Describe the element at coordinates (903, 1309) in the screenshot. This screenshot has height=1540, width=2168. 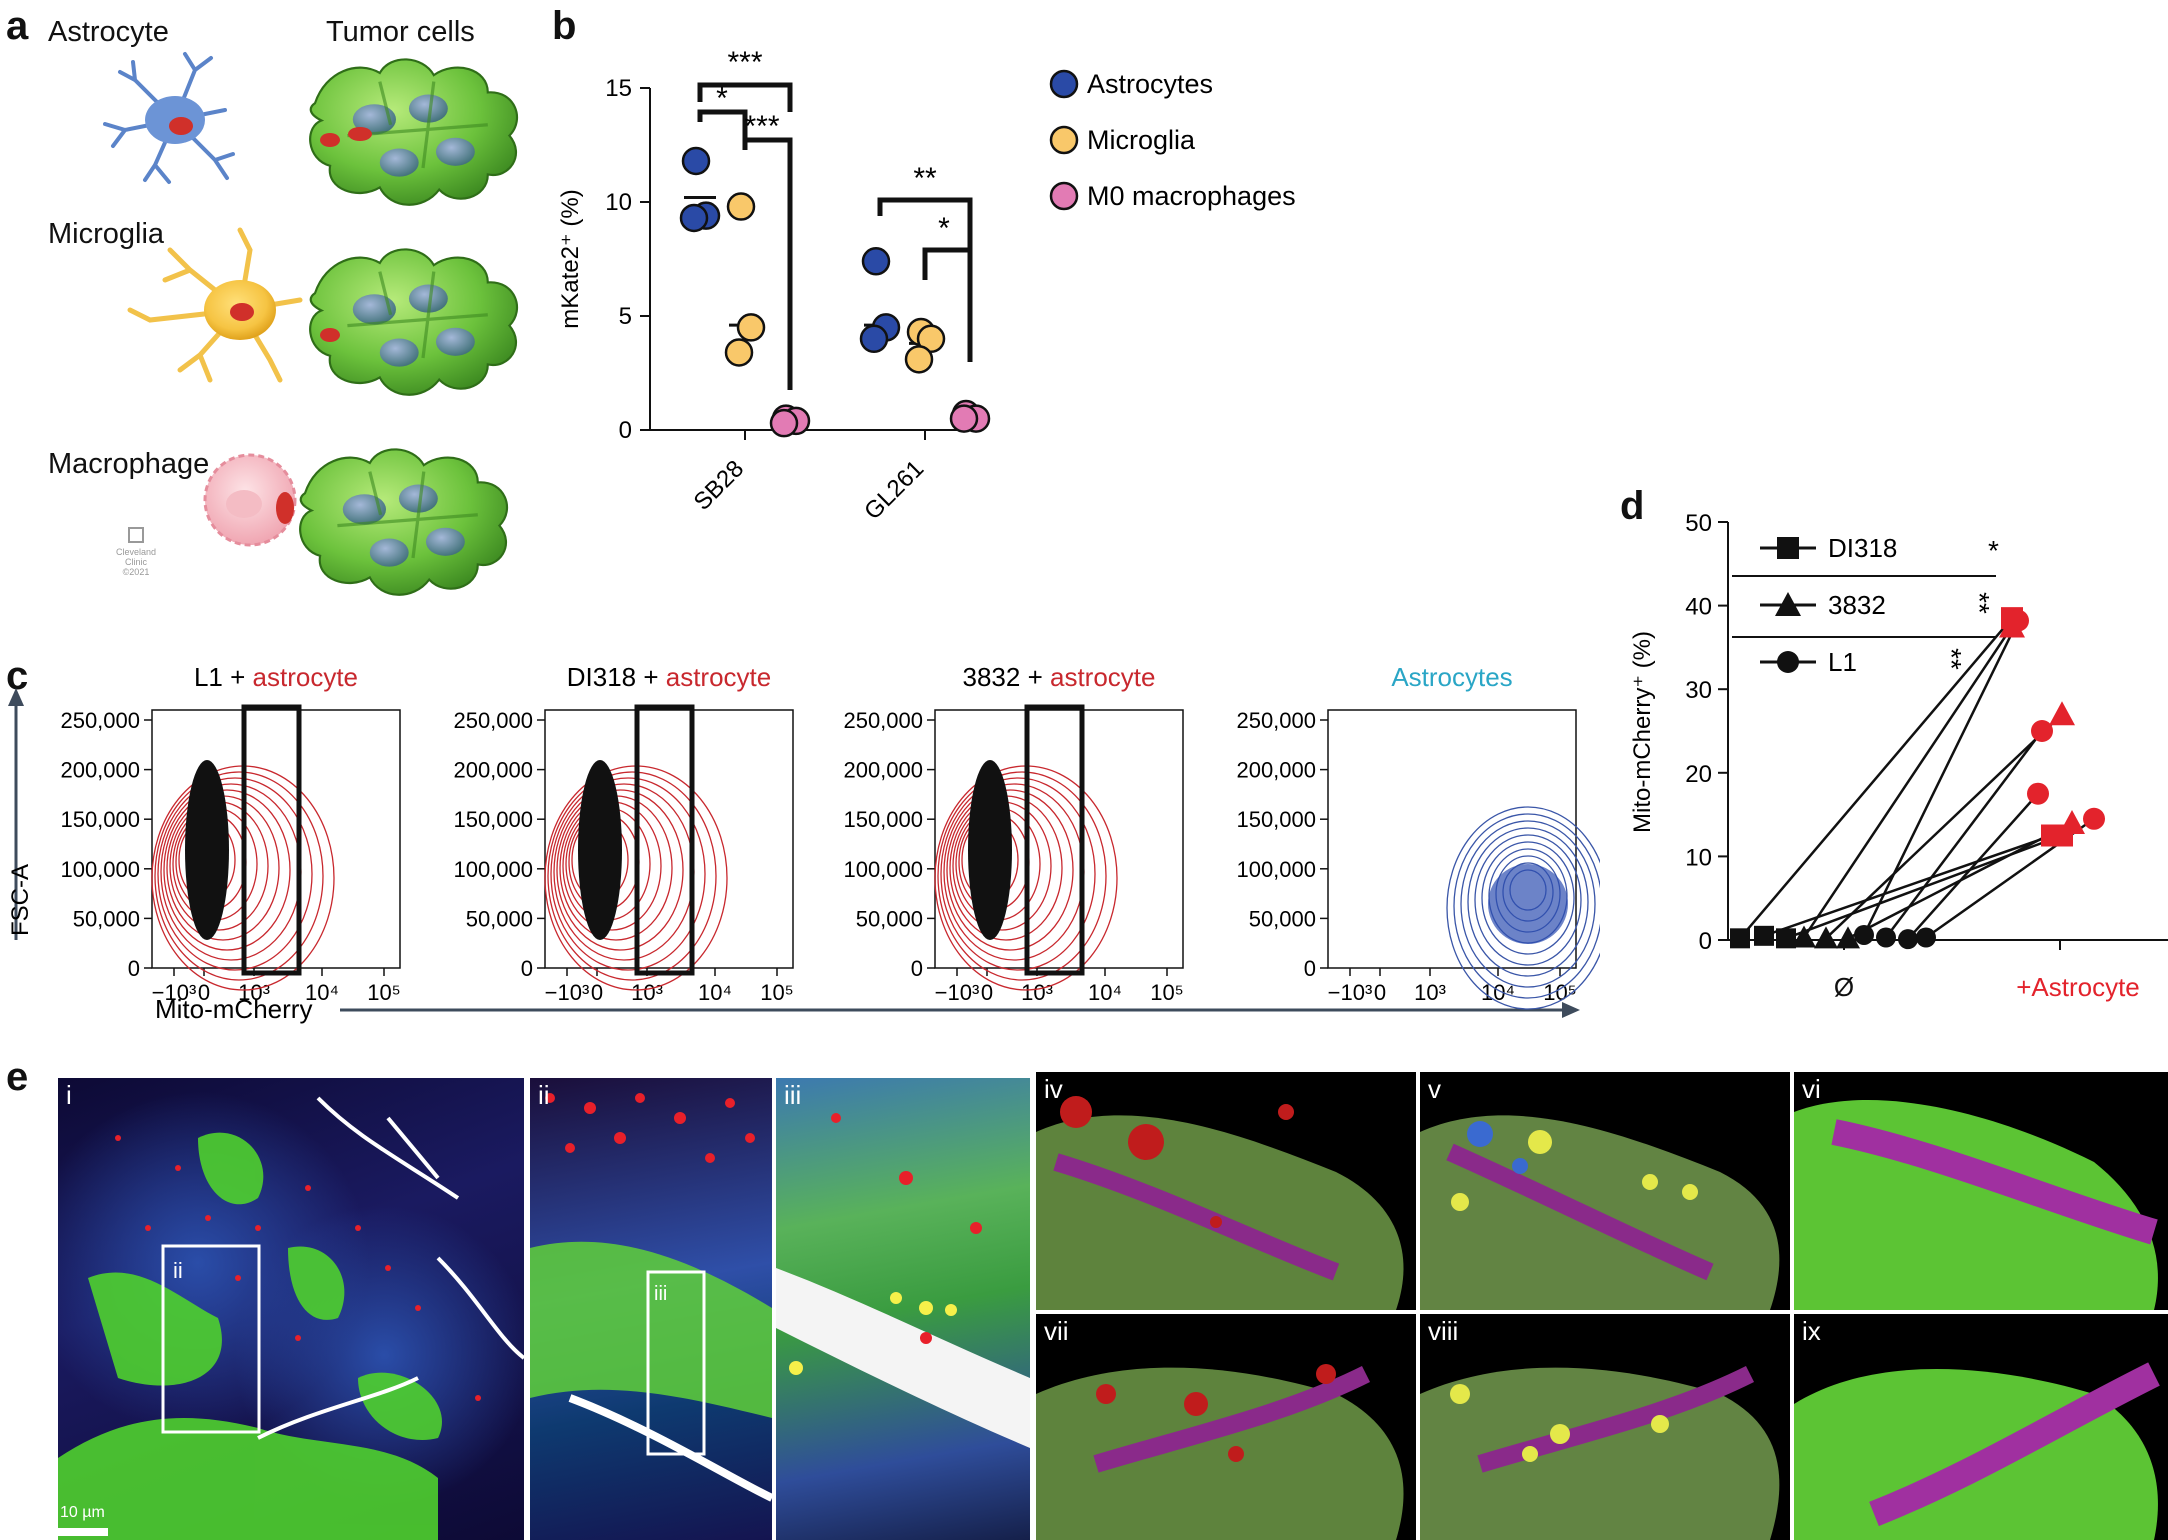
I see `micrograph-iii: iii` at that location.